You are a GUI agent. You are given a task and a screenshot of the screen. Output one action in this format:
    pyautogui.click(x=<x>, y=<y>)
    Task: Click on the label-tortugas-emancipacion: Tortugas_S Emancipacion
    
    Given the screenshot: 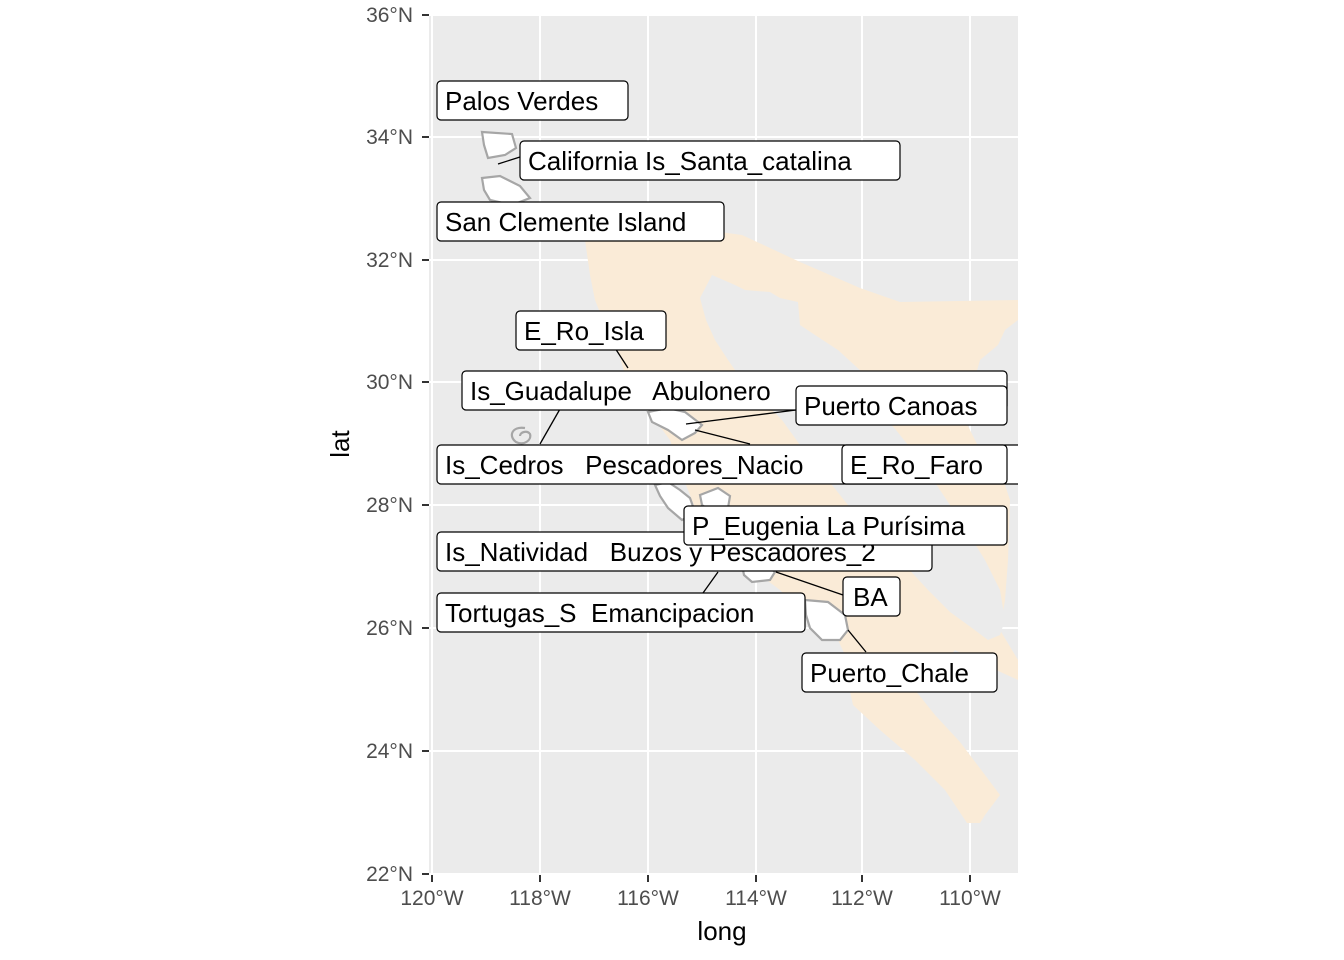 What is the action you would take?
    pyautogui.click(x=621, y=612)
    